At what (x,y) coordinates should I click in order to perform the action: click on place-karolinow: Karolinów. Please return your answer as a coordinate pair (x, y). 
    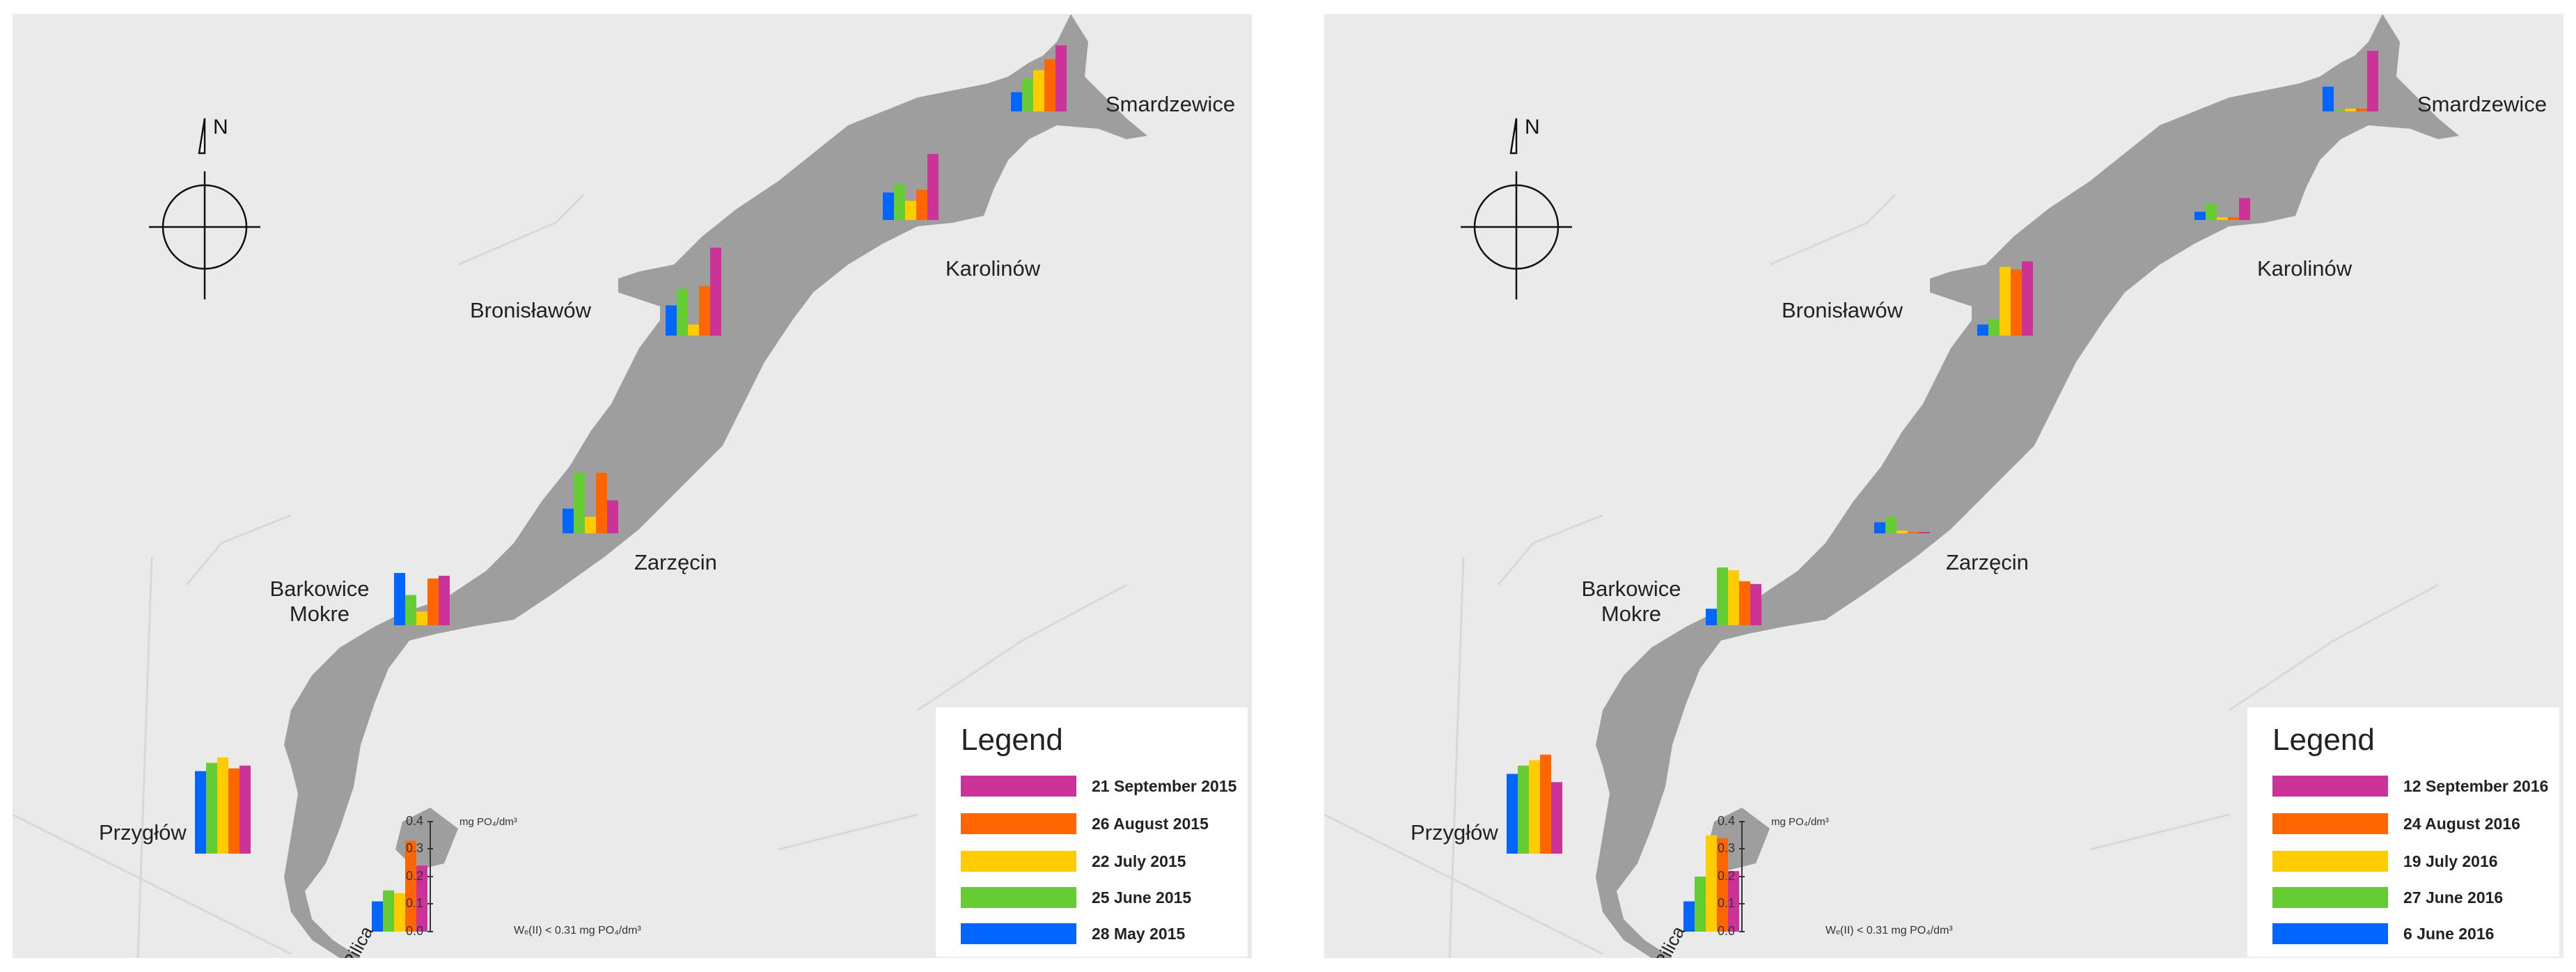
    Looking at the image, I should click on (993, 268).